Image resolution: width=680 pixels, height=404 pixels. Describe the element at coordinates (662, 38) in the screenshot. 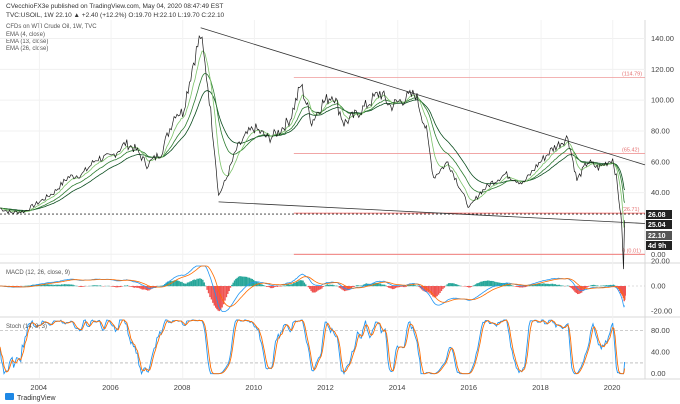

I see `y-tick-label: 140.00` at that location.